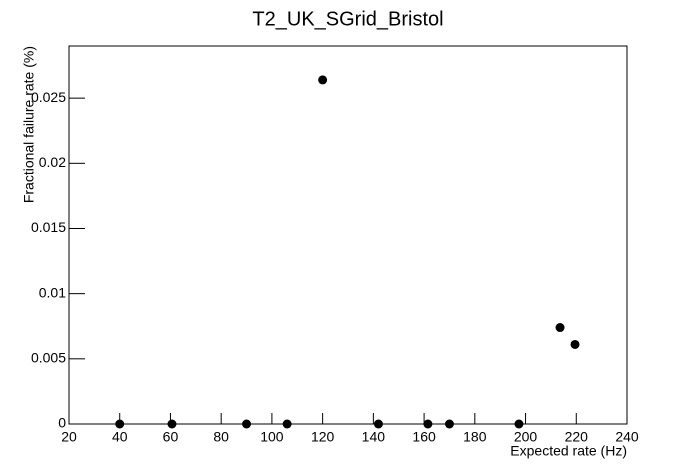 The image size is (696, 472). Describe the element at coordinates (52, 292) in the screenshot. I see `y-tick-label: 0.01` at that location.